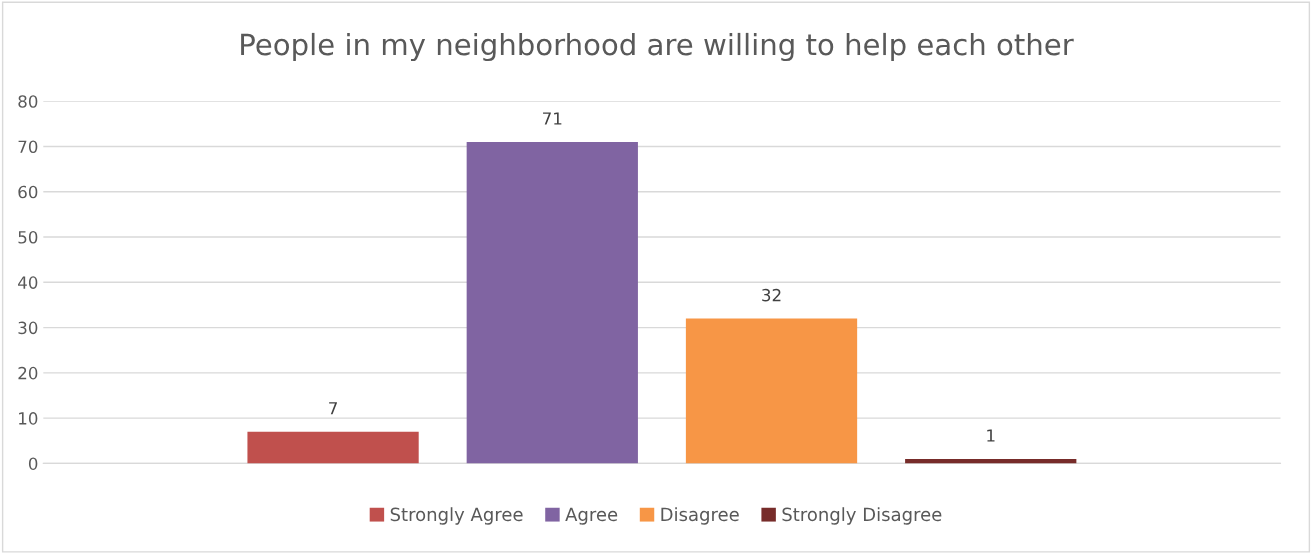 Image resolution: width=1312 pixels, height=553 pixels. I want to click on y-tick-label: 0, so click(33, 463).